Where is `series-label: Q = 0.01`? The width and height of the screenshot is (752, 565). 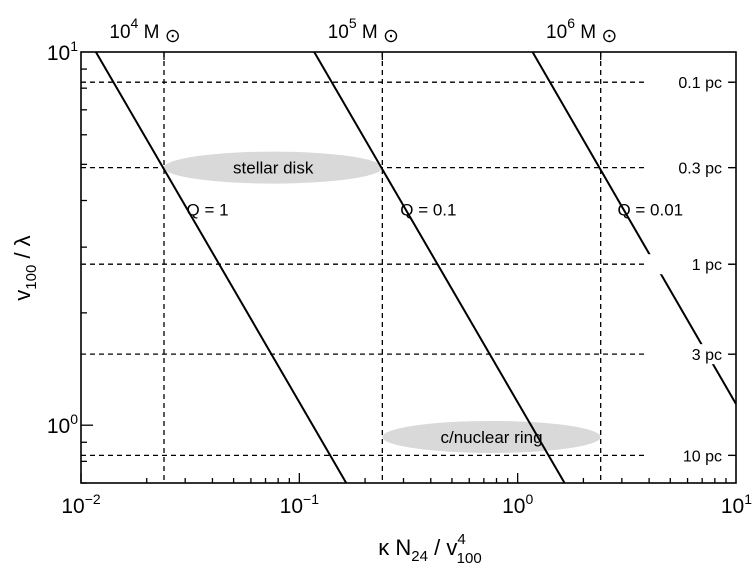
series-label: Q = 0.01 is located at coordinates (650, 209).